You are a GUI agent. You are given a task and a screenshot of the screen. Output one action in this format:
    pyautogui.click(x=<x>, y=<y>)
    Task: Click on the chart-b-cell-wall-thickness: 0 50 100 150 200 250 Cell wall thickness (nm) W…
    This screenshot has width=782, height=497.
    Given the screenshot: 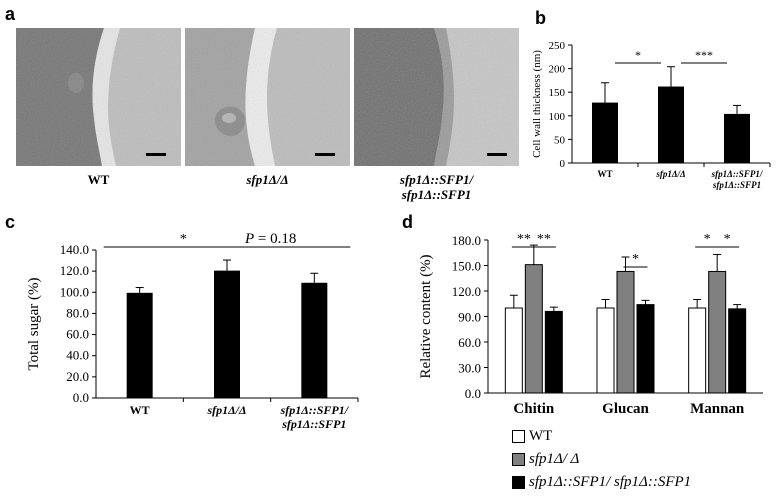 What is the action you would take?
    pyautogui.click(x=651, y=115)
    